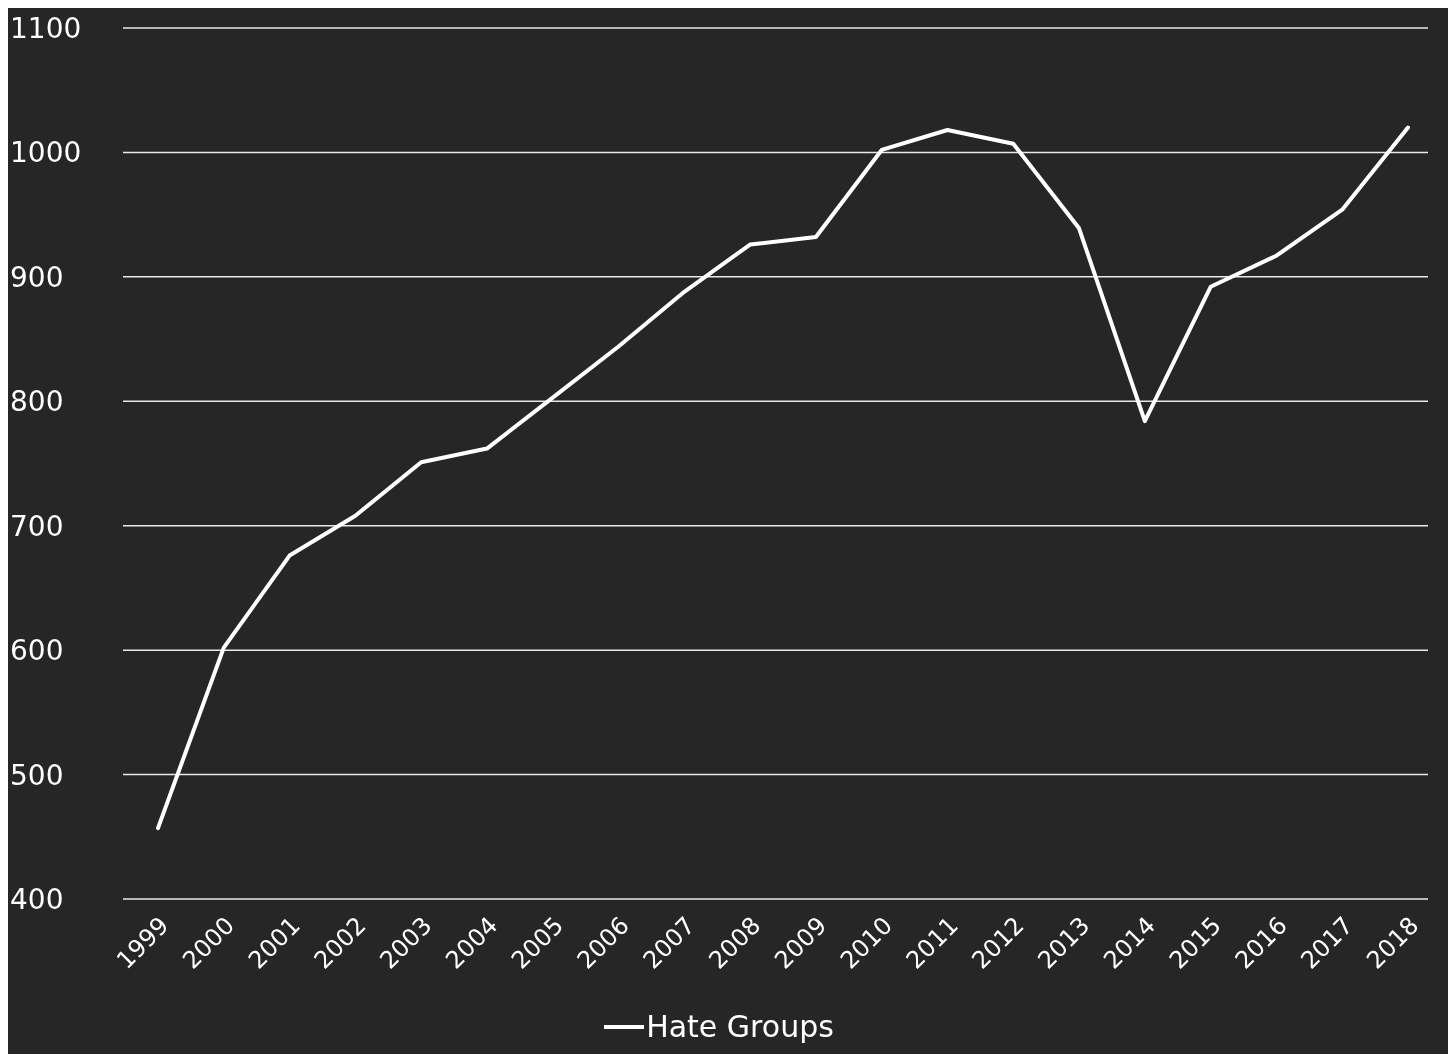  I want to click on y-tick-label: 600, so click(37, 651).